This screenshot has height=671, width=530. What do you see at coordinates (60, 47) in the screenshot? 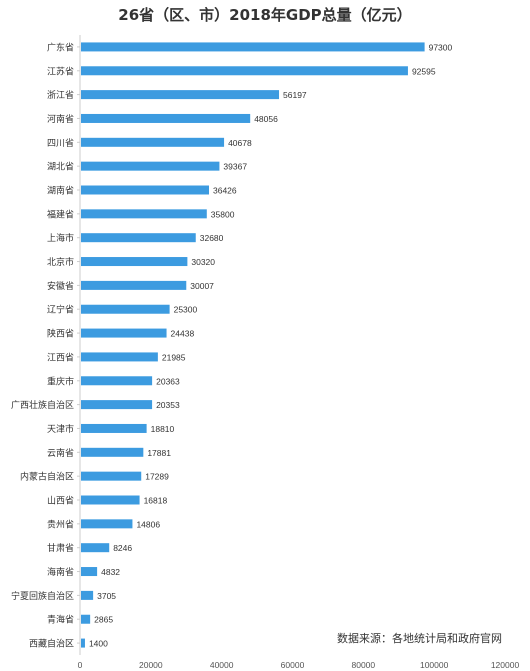
I see `category-label: 广东省` at bounding box center [60, 47].